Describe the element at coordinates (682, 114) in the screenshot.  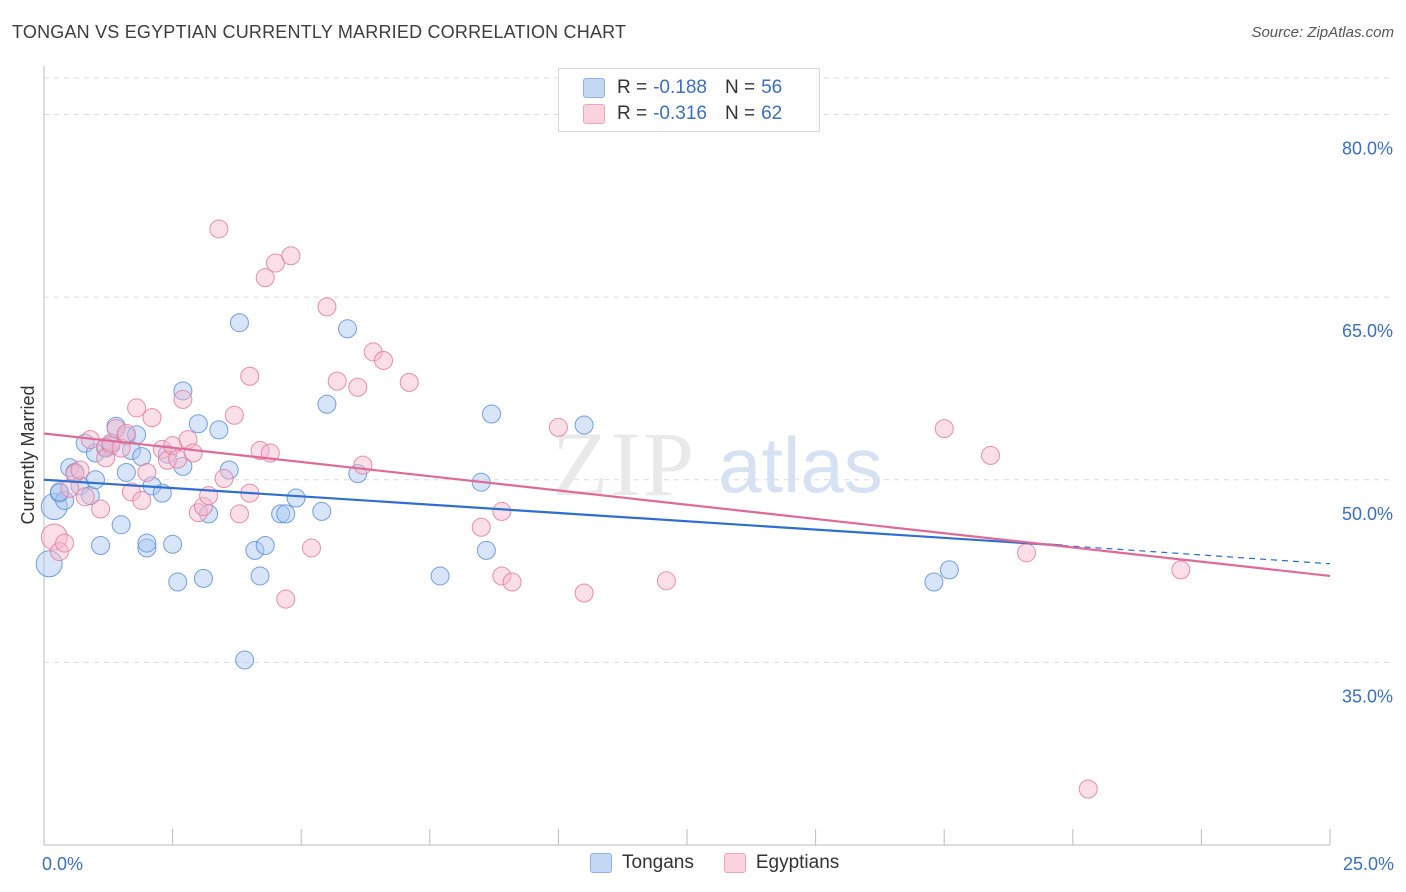
I see `legend-row-egyptians: R = -0.316 N = 62` at that location.